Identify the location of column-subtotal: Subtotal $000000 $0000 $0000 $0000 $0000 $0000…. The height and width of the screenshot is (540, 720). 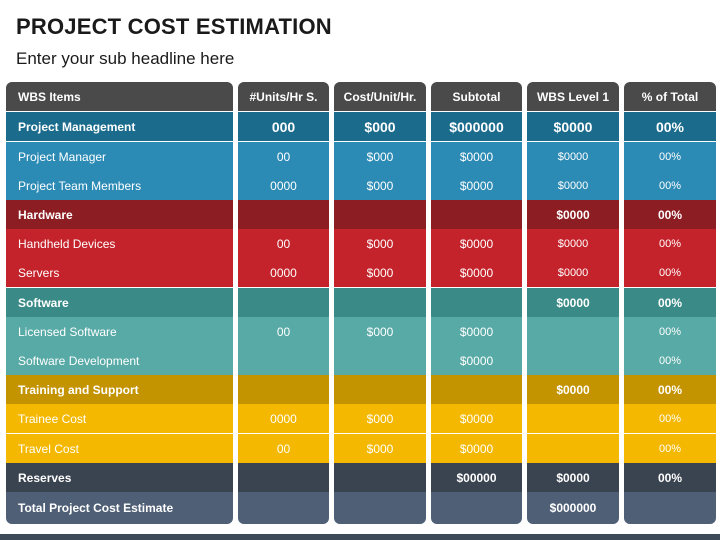
(476, 303).